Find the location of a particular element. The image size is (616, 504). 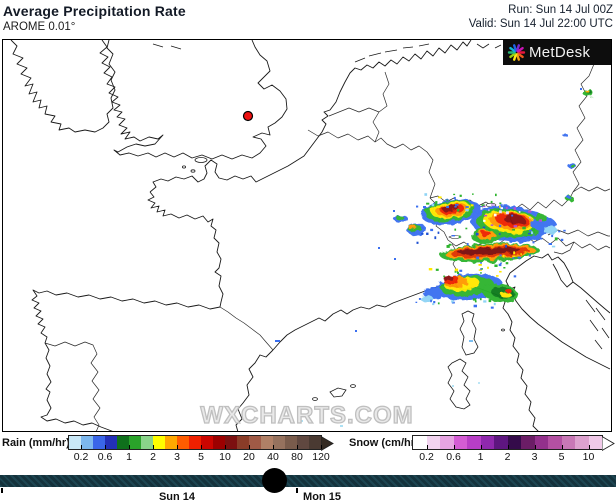

timeline-tick is located at coordinates (2, 490).